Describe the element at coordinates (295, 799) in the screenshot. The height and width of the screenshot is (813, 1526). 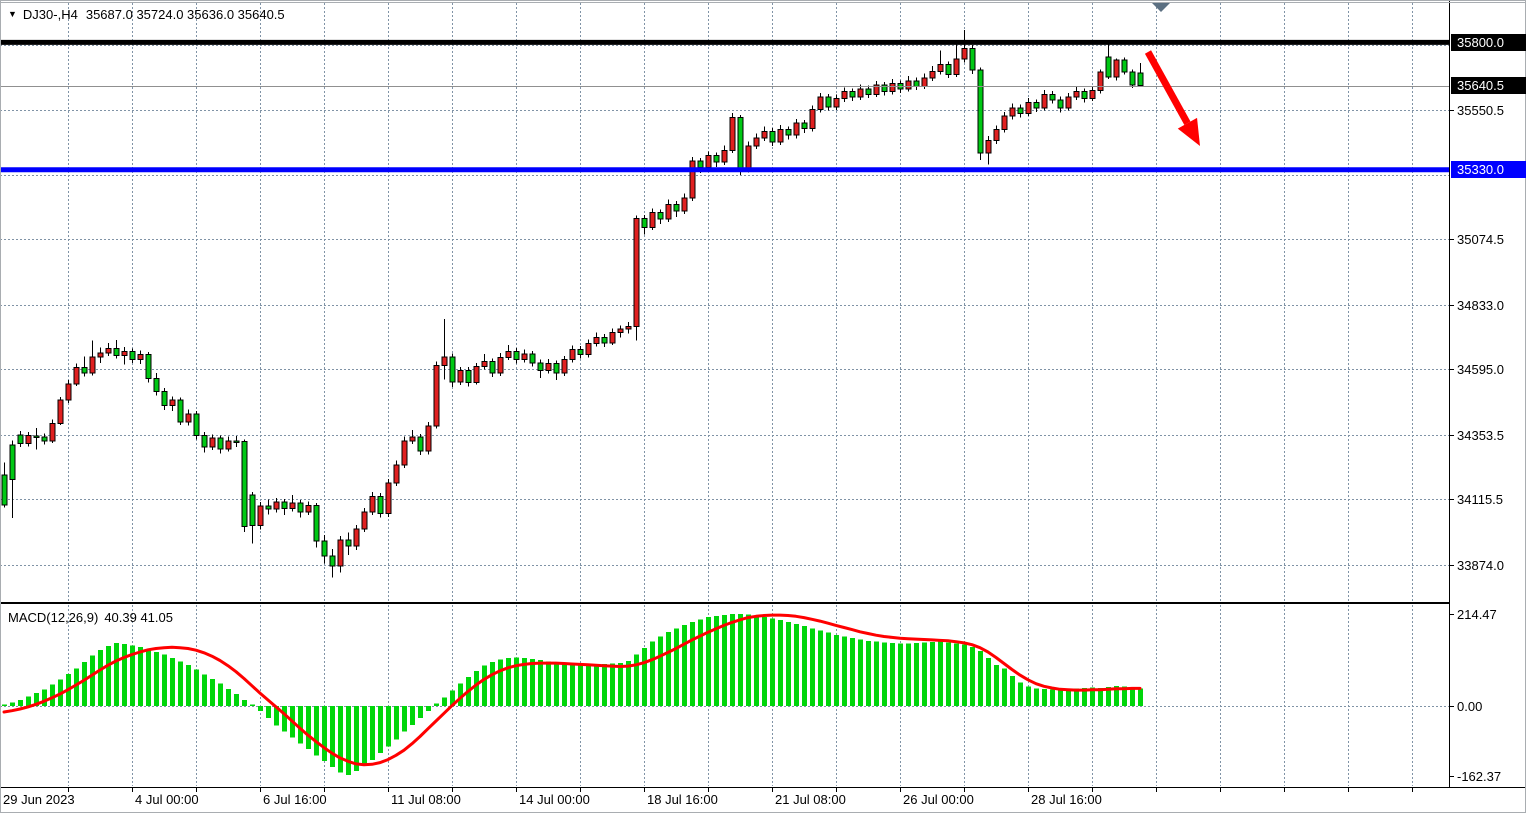
I see `time-axis-label: 6 Jul 16:00` at that location.